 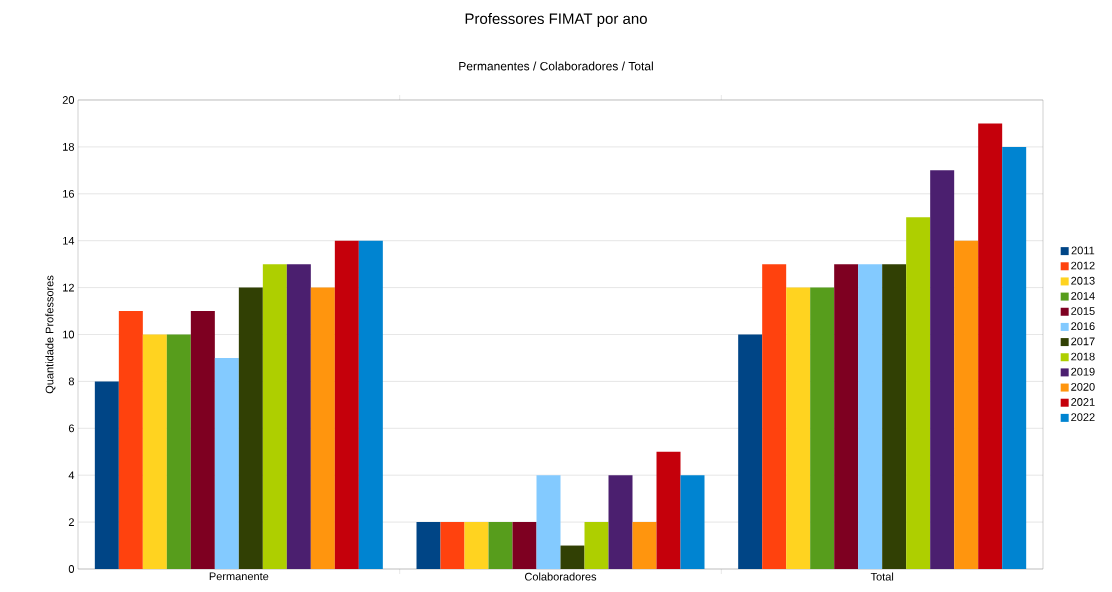 What do you see at coordinates (68, 287) in the screenshot?
I see `y-tick-label: 12` at bounding box center [68, 287].